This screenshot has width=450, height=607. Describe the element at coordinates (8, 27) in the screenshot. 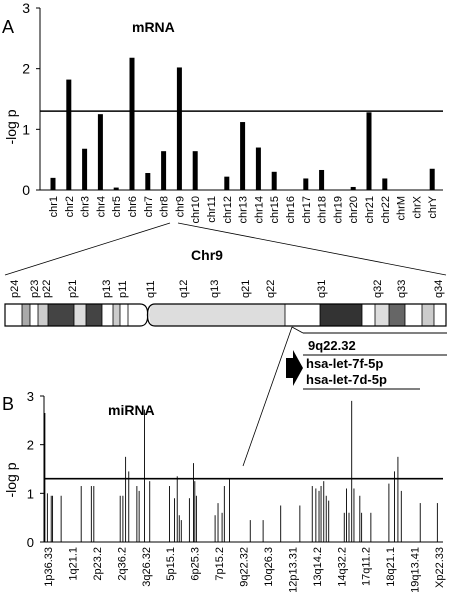

I see `panel-a-letter: A` at that location.